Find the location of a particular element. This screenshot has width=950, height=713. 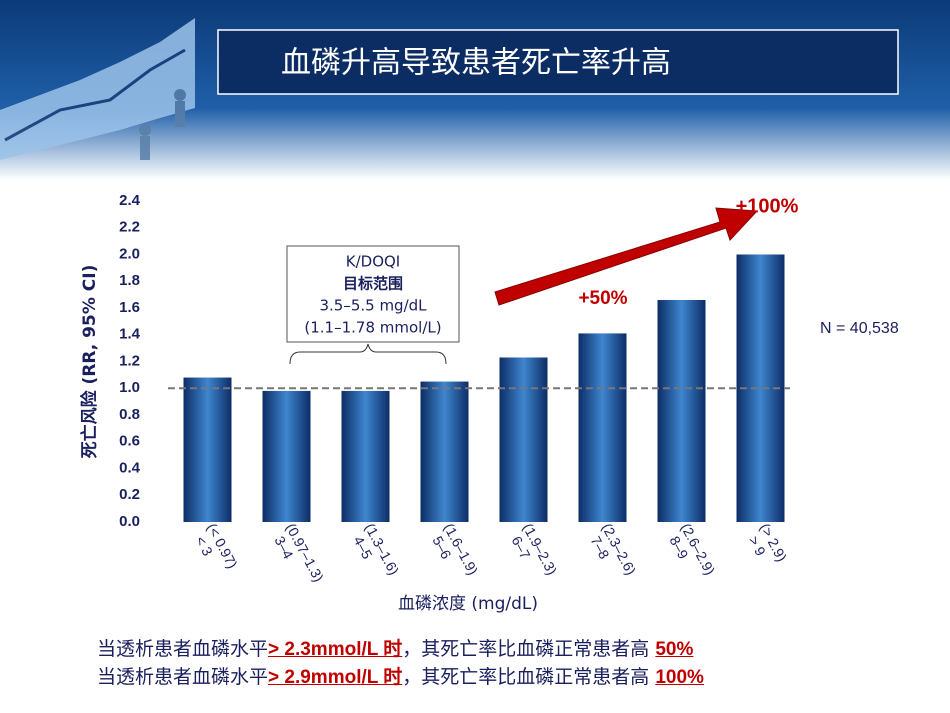

x-tick-label-group: < 3(< 0.97) is located at coordinates (217, 546).